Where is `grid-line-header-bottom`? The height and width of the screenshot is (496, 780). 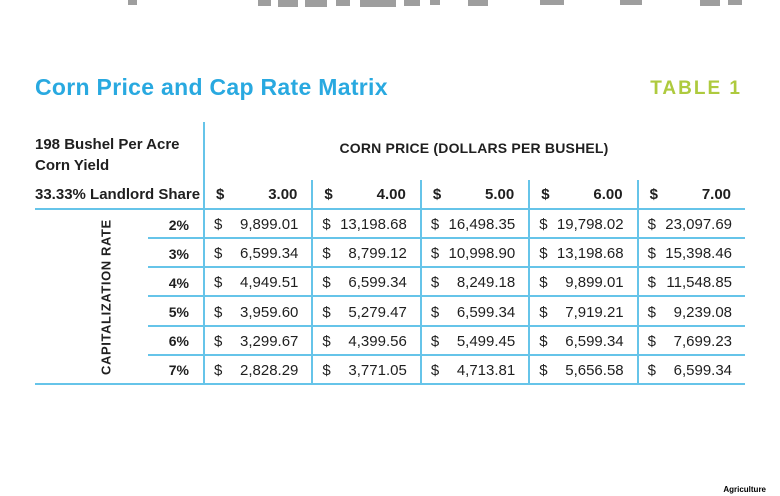
grid-line-header-bottom is located at coordinates (390, 209).